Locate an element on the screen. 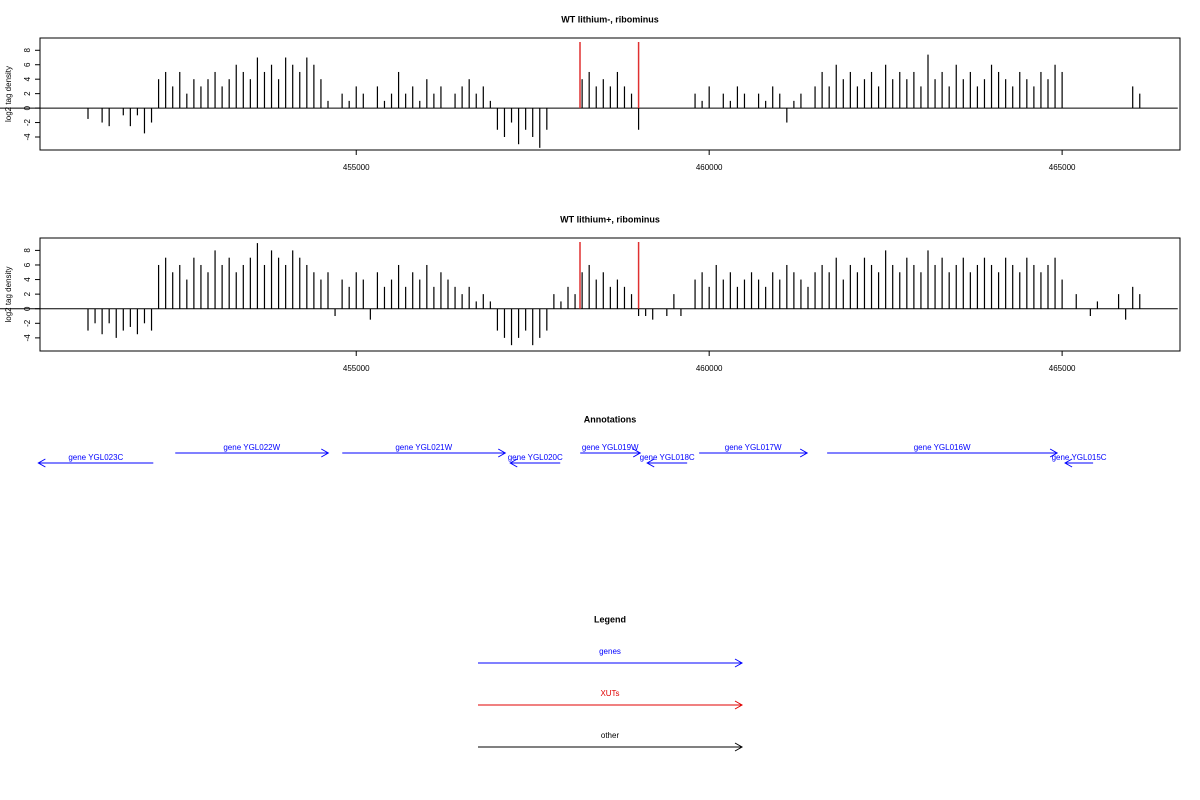 The image size is (1200, 800). y-tick-label: 4 is located at coordinates (27, 78).